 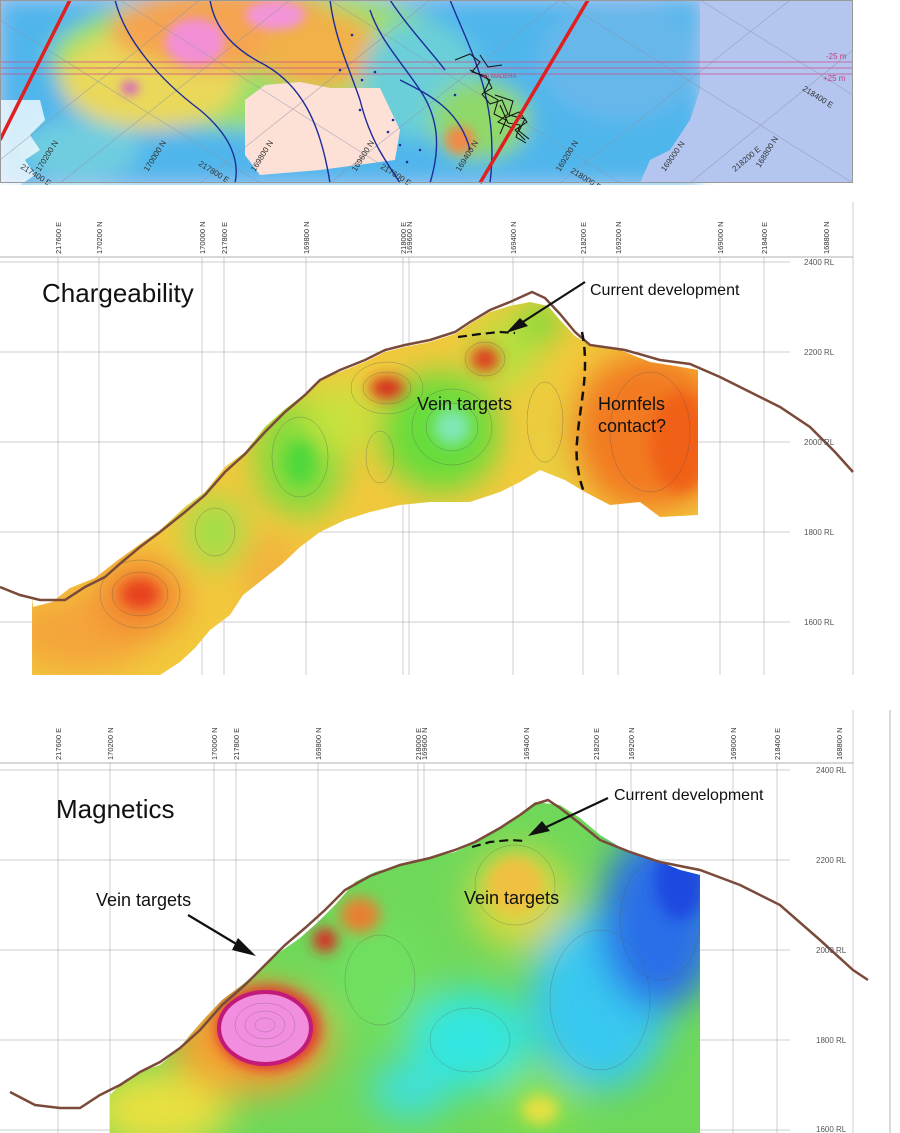 I want to click on ch-tick-218400e: 218400 E, so click(x=764, y=238).